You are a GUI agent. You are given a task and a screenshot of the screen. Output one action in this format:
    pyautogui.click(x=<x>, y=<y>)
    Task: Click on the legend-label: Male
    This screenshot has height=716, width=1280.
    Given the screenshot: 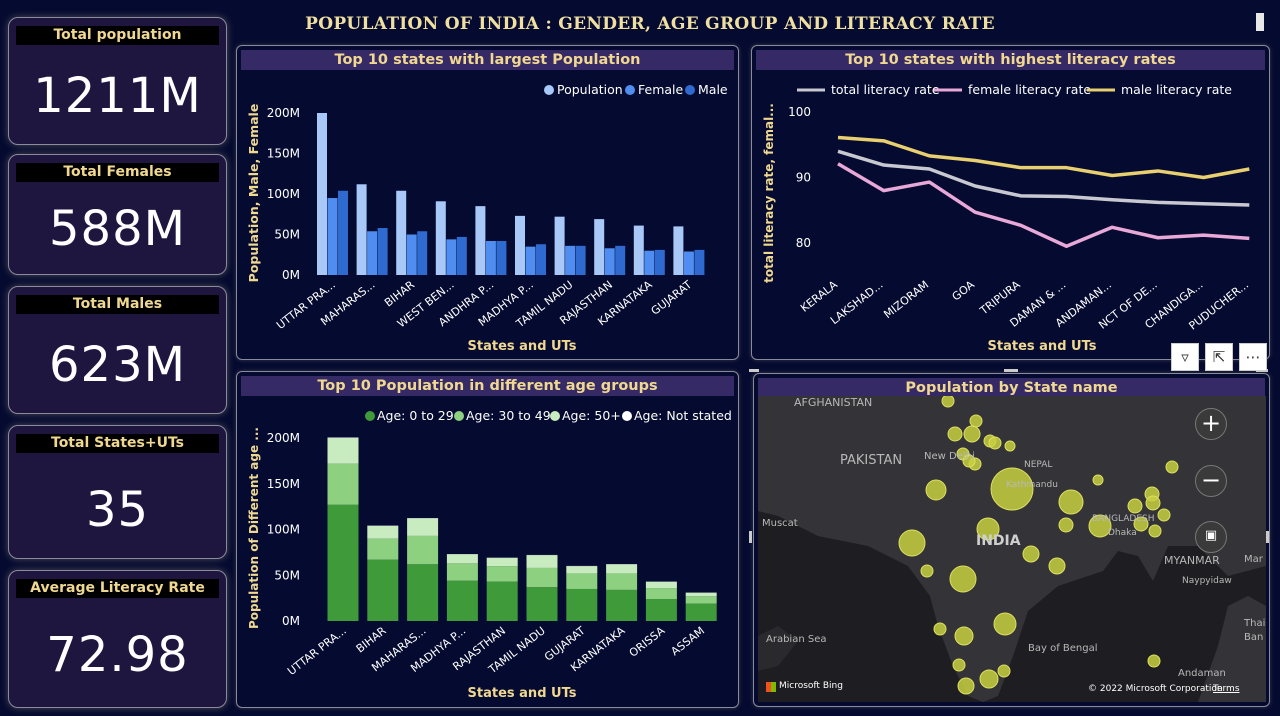 What is the action you would take?
    pyautogui.click(x=713, y=89)
    